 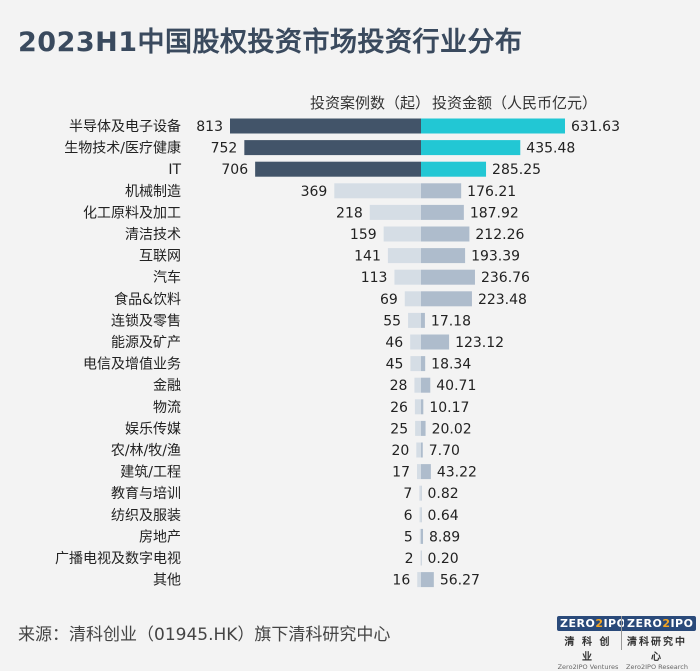 What do you see at coordinates (444, 451) in the screenshot?
I see `amount-value-label: 7.70` at bounding box center [444, 451].